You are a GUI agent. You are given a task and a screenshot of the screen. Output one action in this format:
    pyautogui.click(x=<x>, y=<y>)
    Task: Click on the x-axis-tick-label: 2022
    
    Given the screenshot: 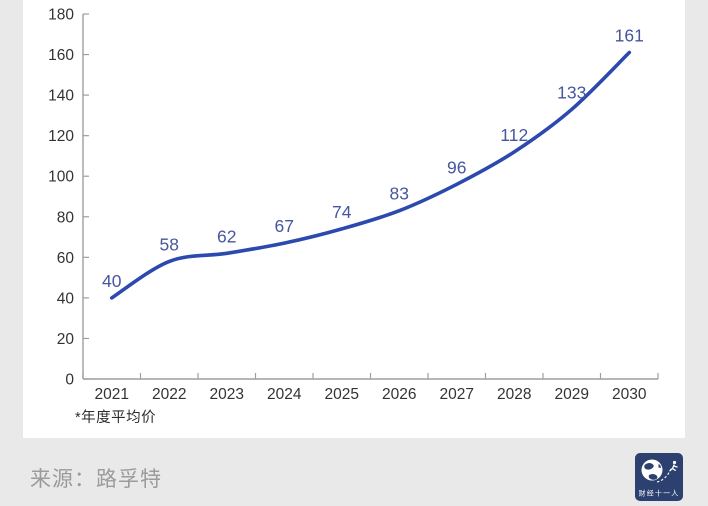 What is the action you would take?
    pyautogui.click(x=169, y=394)
    